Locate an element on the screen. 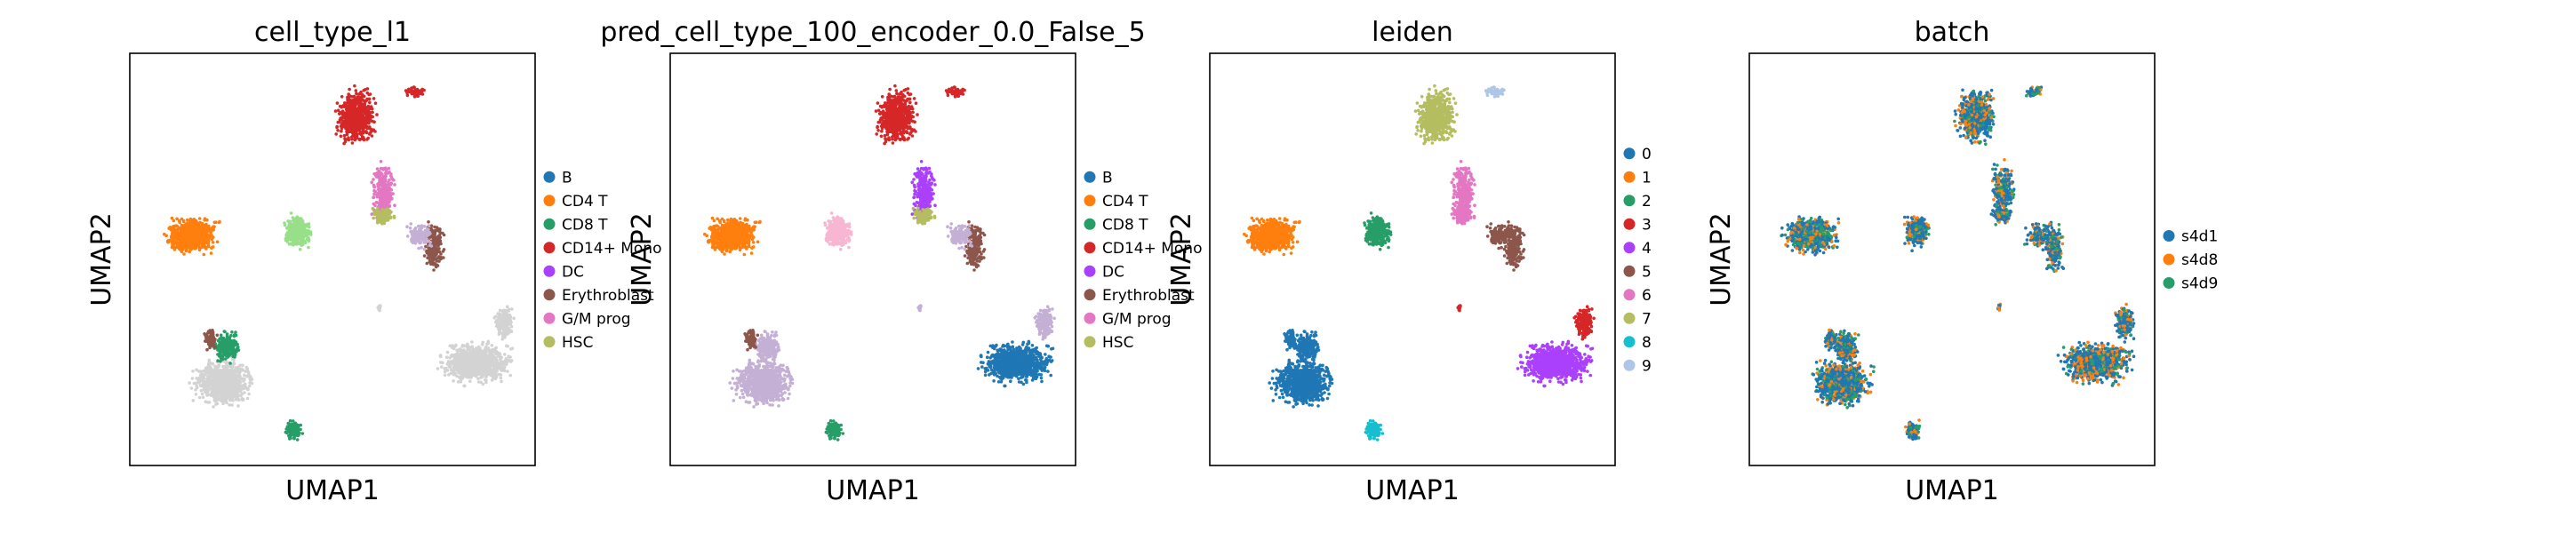 The height and width of the screenshot is (533, 2576). x-axis-label: UMAP1 is located at coordinates (332, 490).